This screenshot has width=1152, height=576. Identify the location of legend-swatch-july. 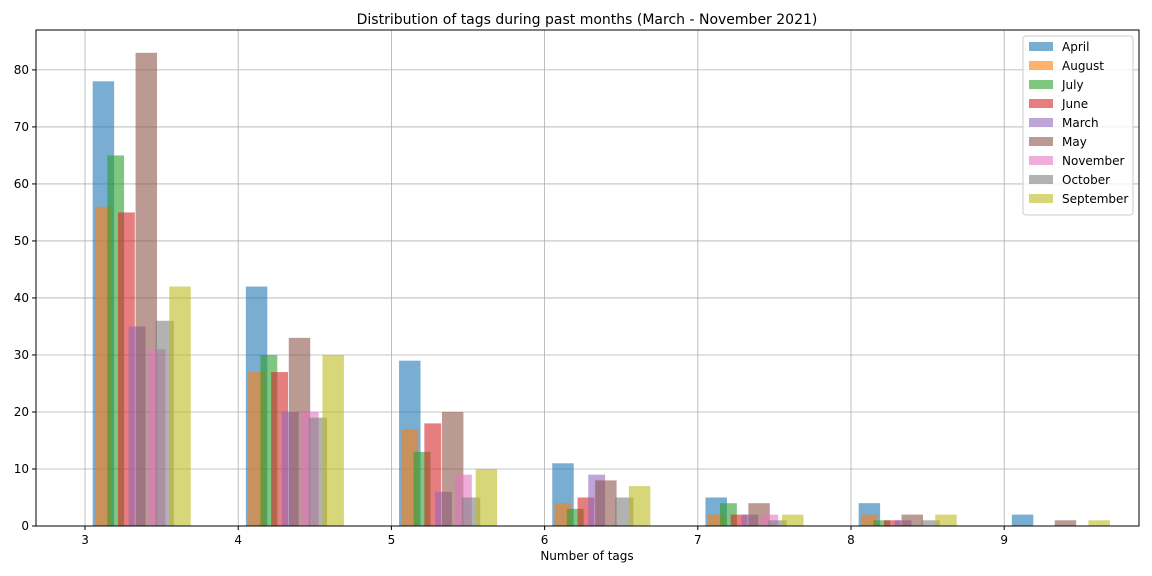
(1041, 84).